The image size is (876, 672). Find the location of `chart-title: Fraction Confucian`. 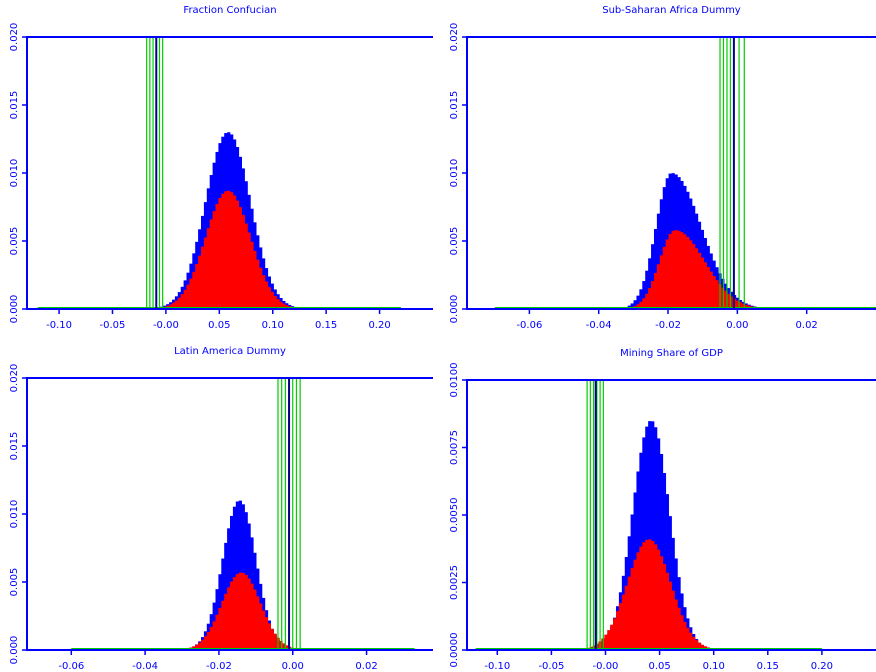

chart-title: Fraction Confucian is located at coordinates (229, 10).